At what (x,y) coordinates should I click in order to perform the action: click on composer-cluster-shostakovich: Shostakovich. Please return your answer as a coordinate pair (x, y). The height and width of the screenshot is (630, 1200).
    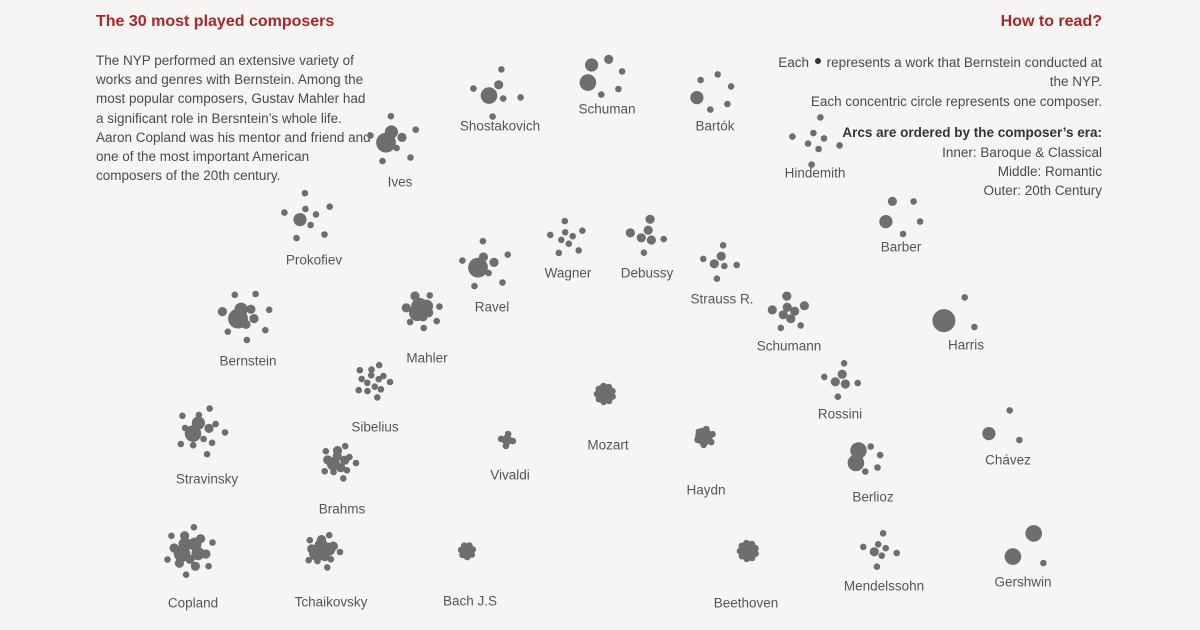
    Looking at the image, I should click on (500, 100).